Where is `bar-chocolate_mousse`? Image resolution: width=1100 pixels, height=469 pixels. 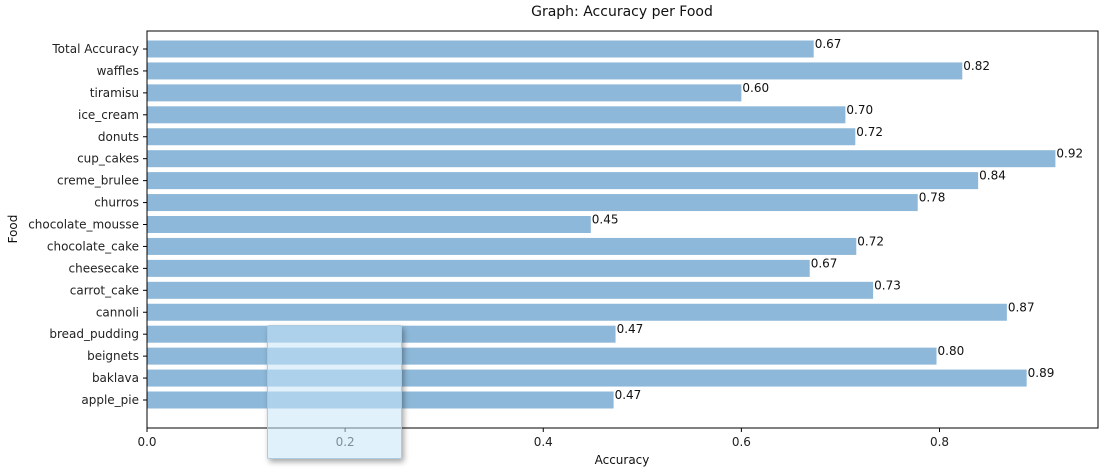
bar-chocolate_mousse is located at coordinates (369, 224).